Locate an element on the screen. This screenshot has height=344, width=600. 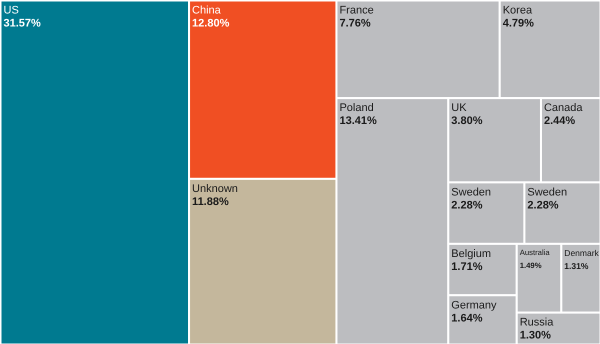
data-label: 11.88% is located at coordinates (210, 202).